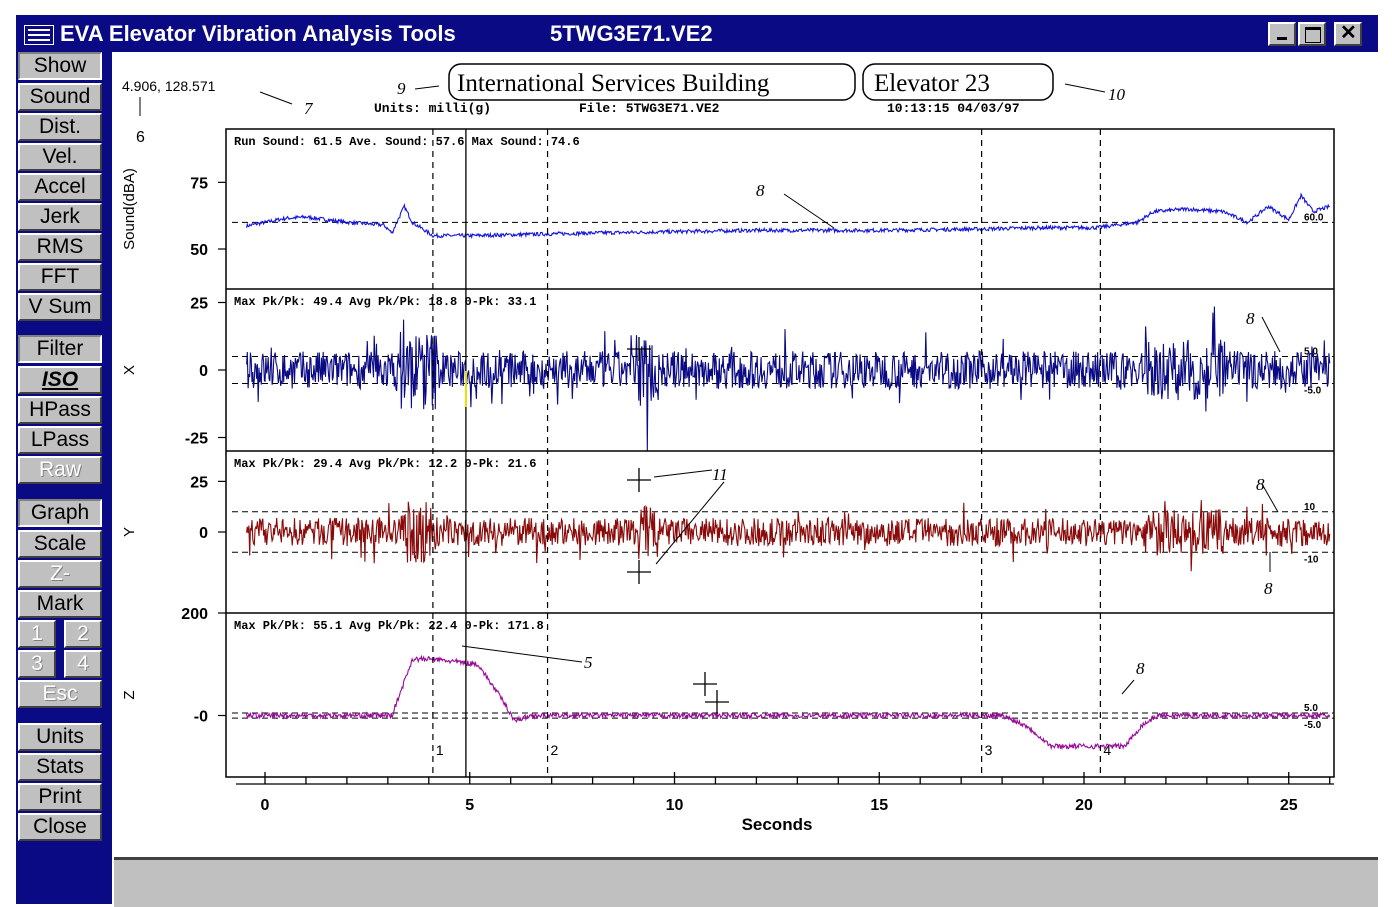  Describe the element at coordinates (276, 98) in the screenshot. I see `callout-7-leader` at that location.